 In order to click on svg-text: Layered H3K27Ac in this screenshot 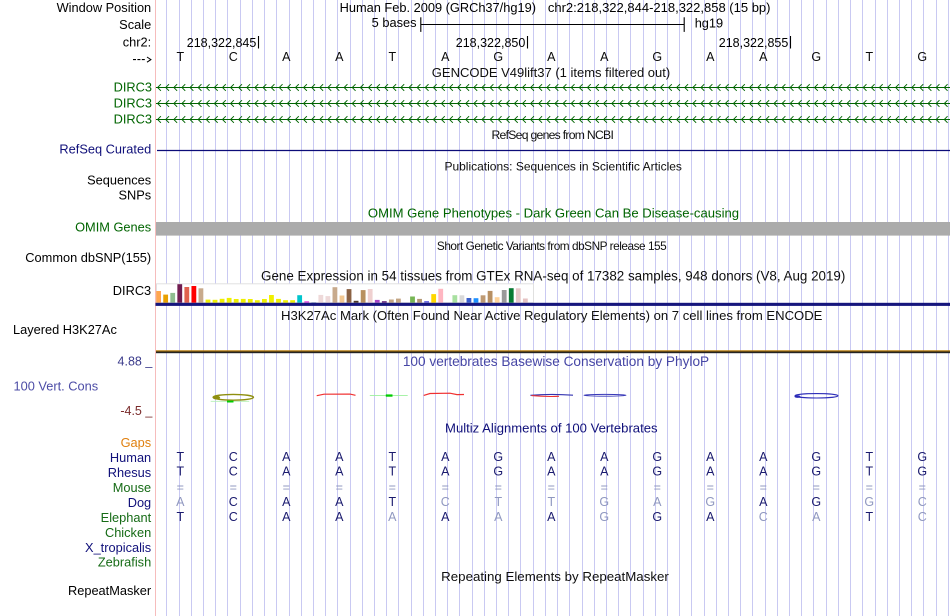, I will do `click(65, 329)`.